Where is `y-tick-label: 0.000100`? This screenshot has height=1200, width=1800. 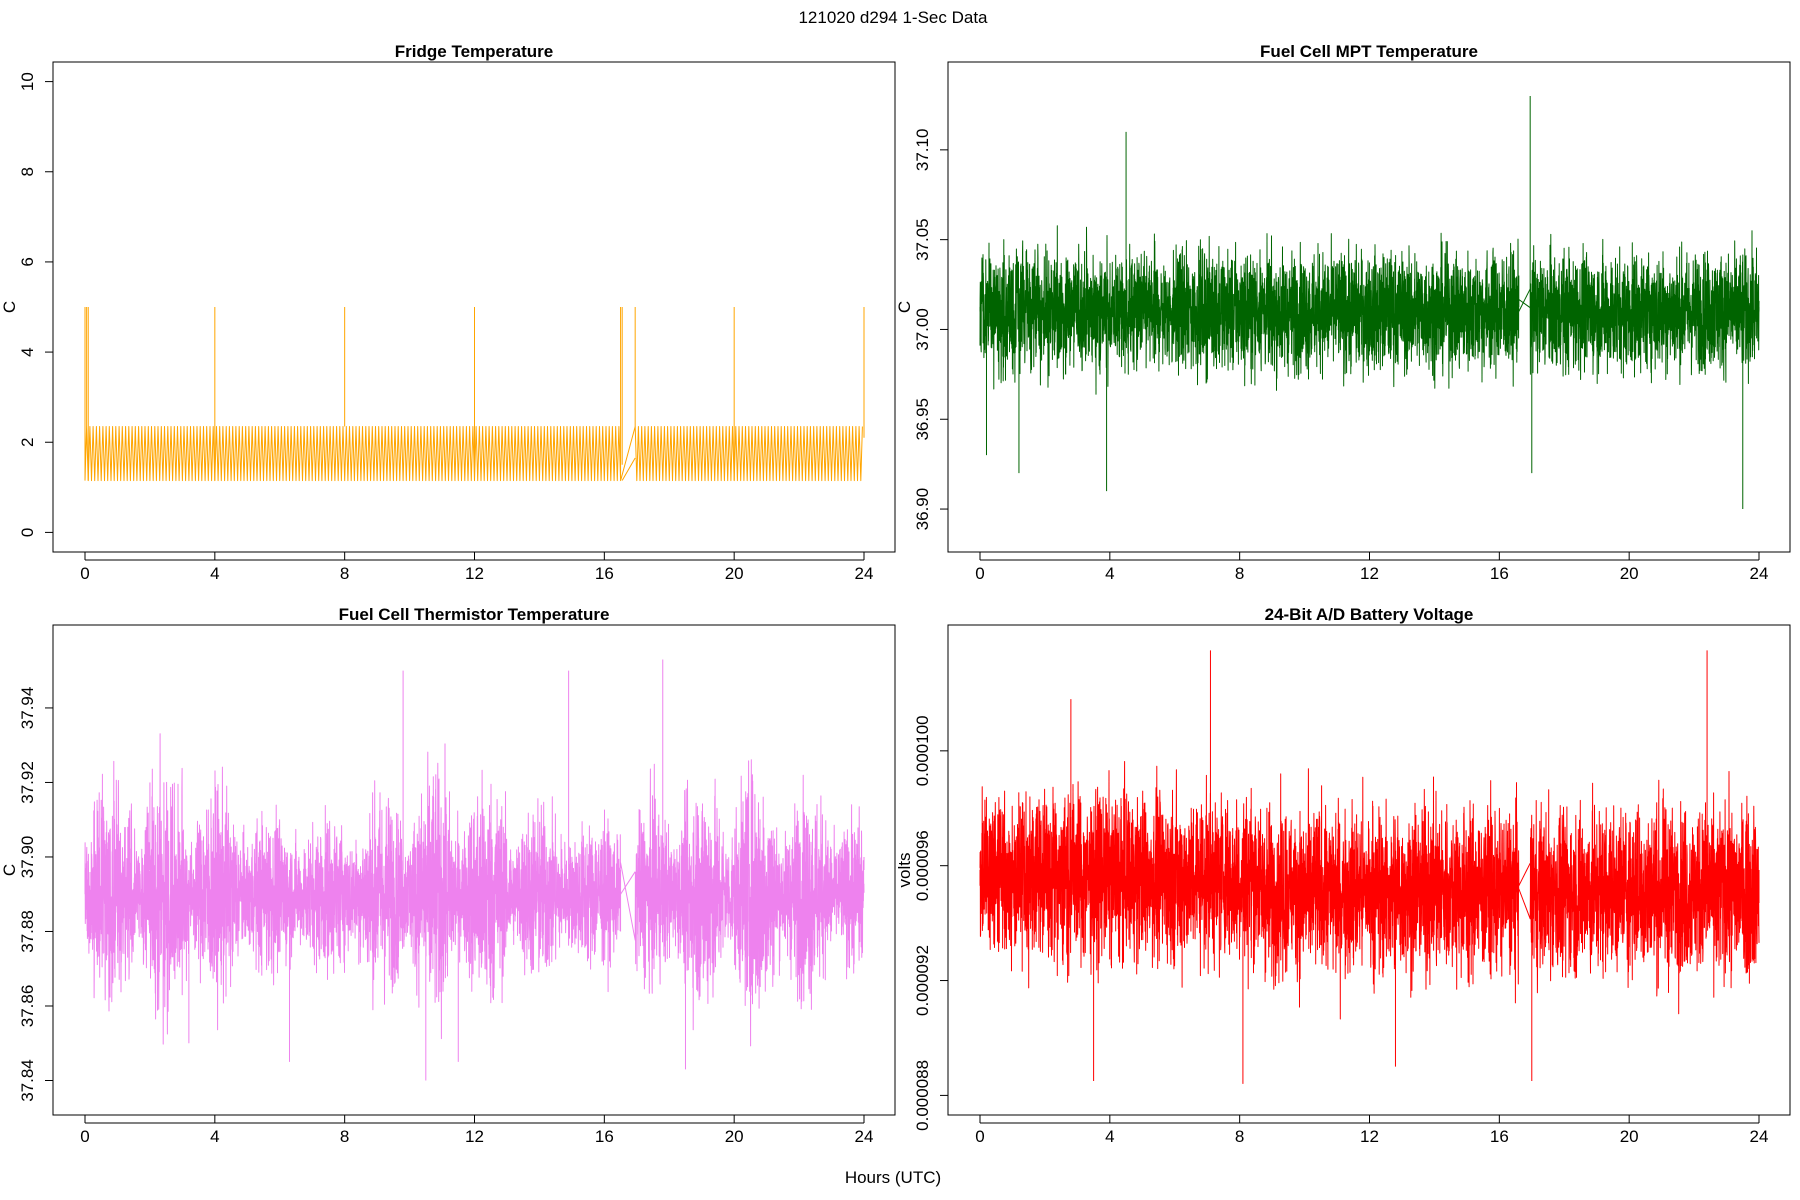
y-tick-label: 0.000100 is located at coordinates (922, 750).